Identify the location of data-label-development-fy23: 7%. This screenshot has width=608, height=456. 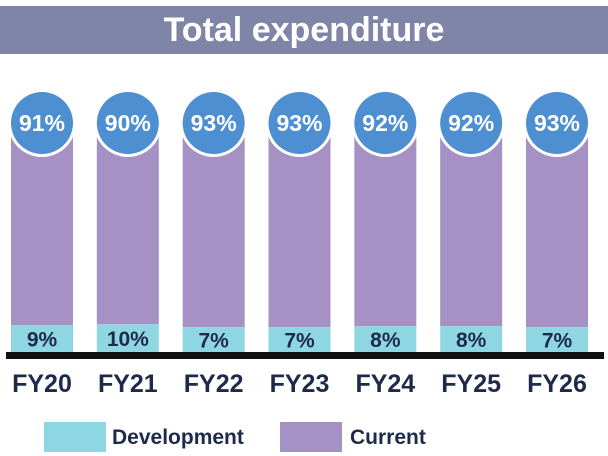
(299, 341).